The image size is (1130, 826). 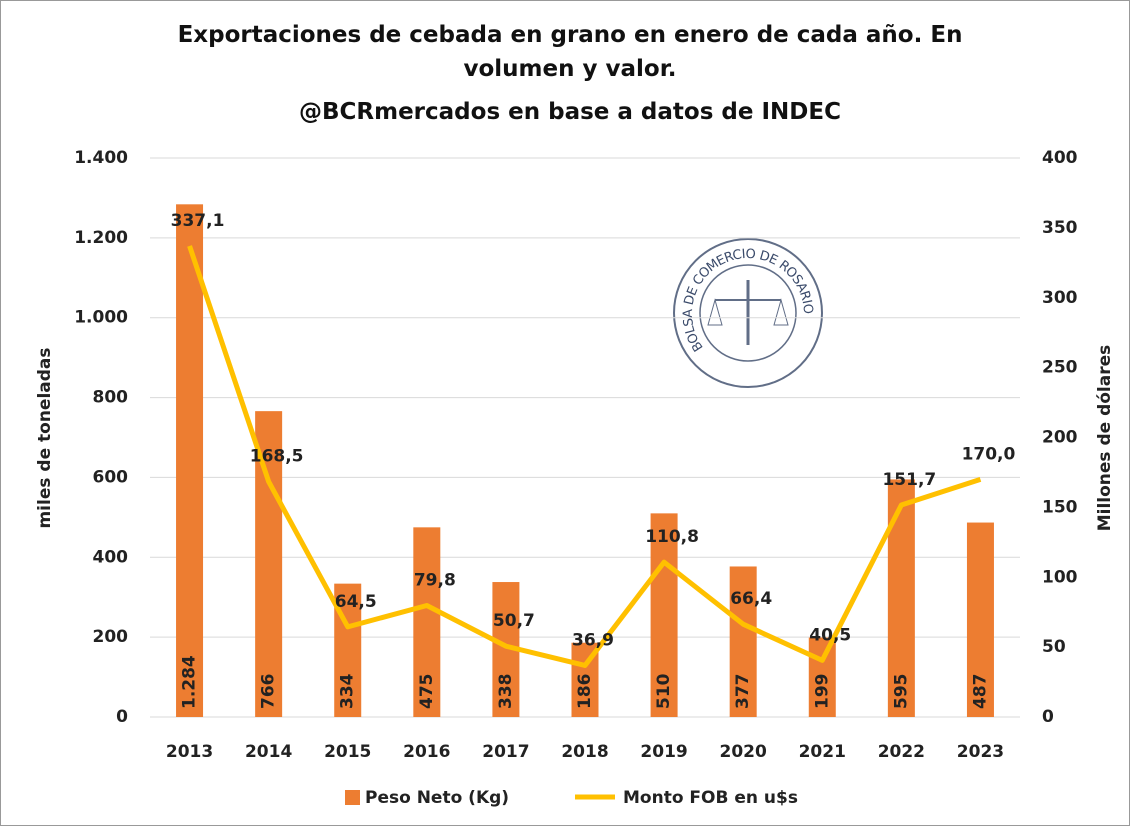 I want to click on line-label: 110,8, so click(x=672, y=537).